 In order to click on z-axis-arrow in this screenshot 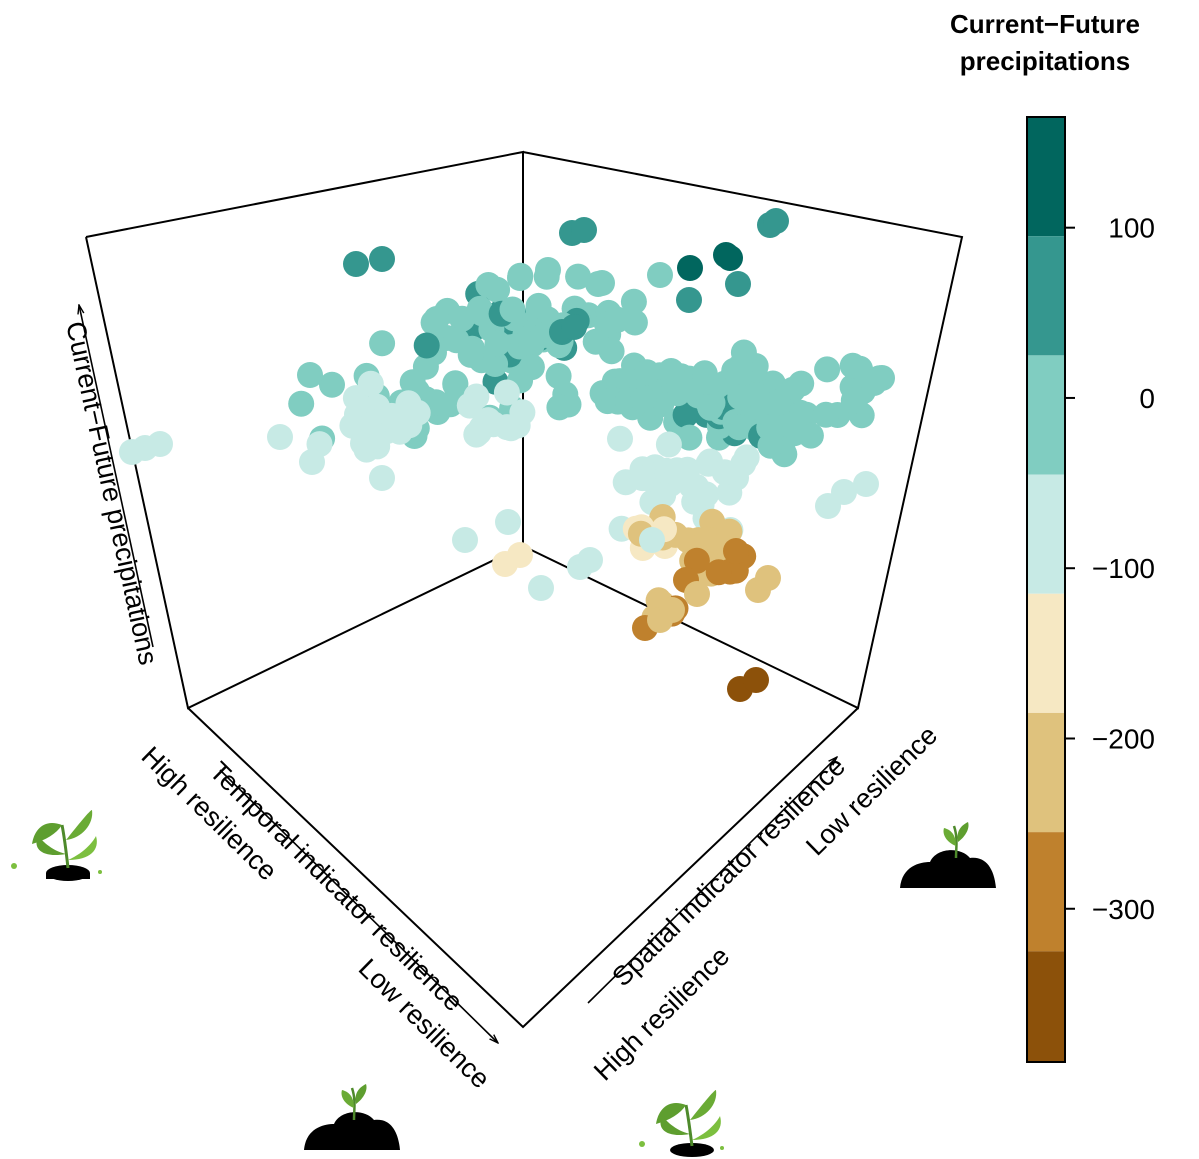, I will do `click(116, 476)`.